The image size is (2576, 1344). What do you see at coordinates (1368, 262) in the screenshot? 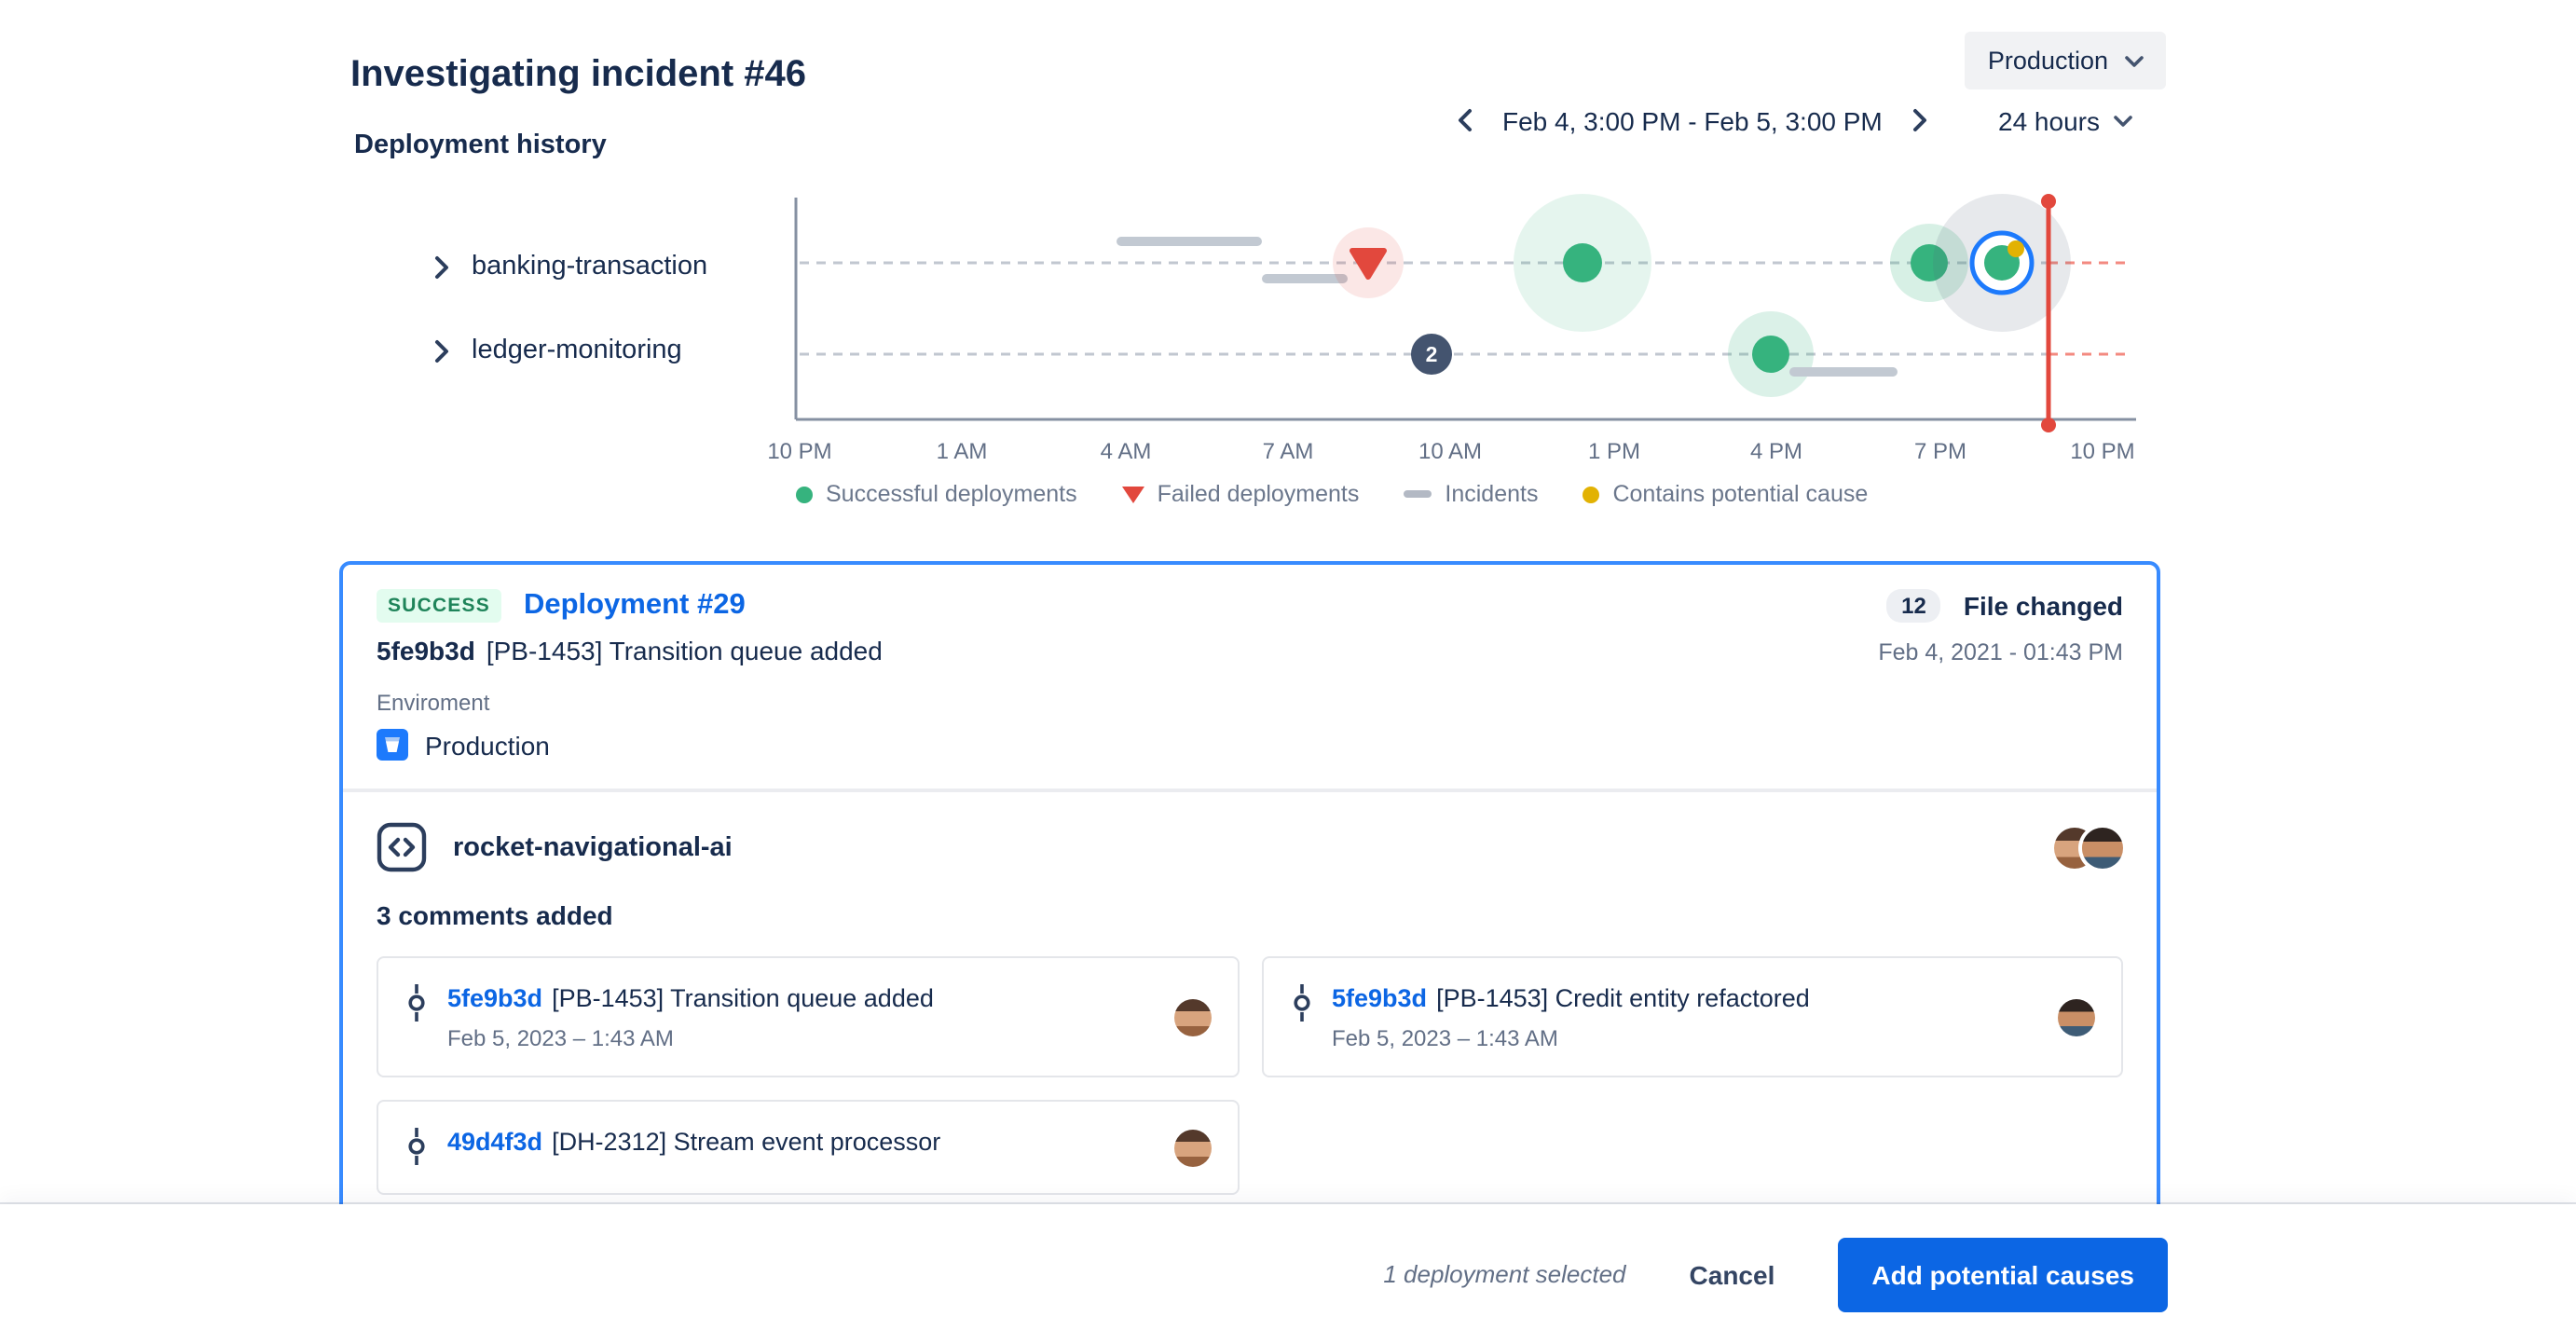
I see `failed-deployment-marker` at bounding box center [1368, 262].